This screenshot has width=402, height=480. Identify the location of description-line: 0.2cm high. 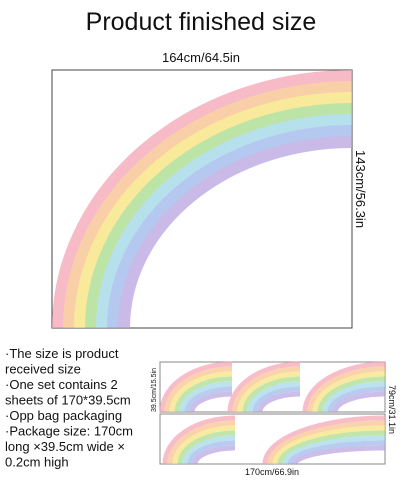
(37, 462).